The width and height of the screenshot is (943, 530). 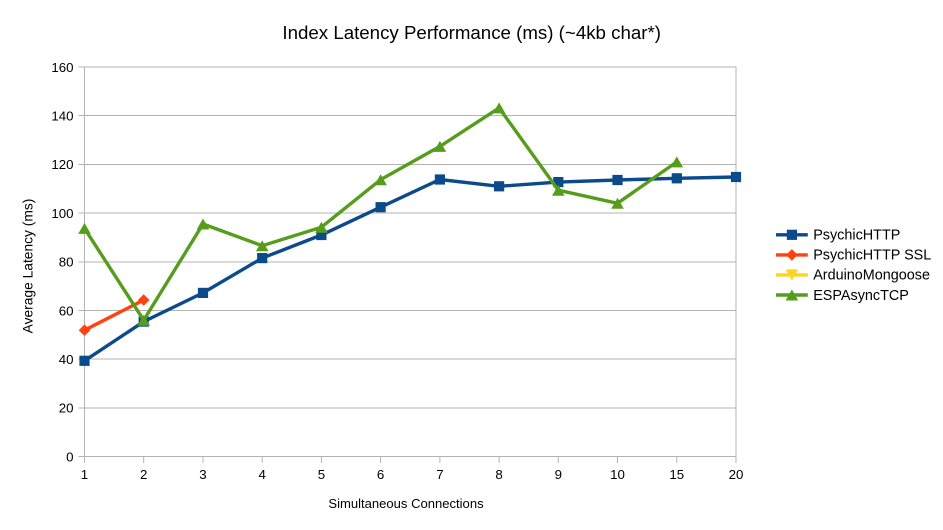 What do you see at coordinates (856, 236) in the screenshot?
I see `svg-text: PsychicHTTP` at bounding box center [856, 236].